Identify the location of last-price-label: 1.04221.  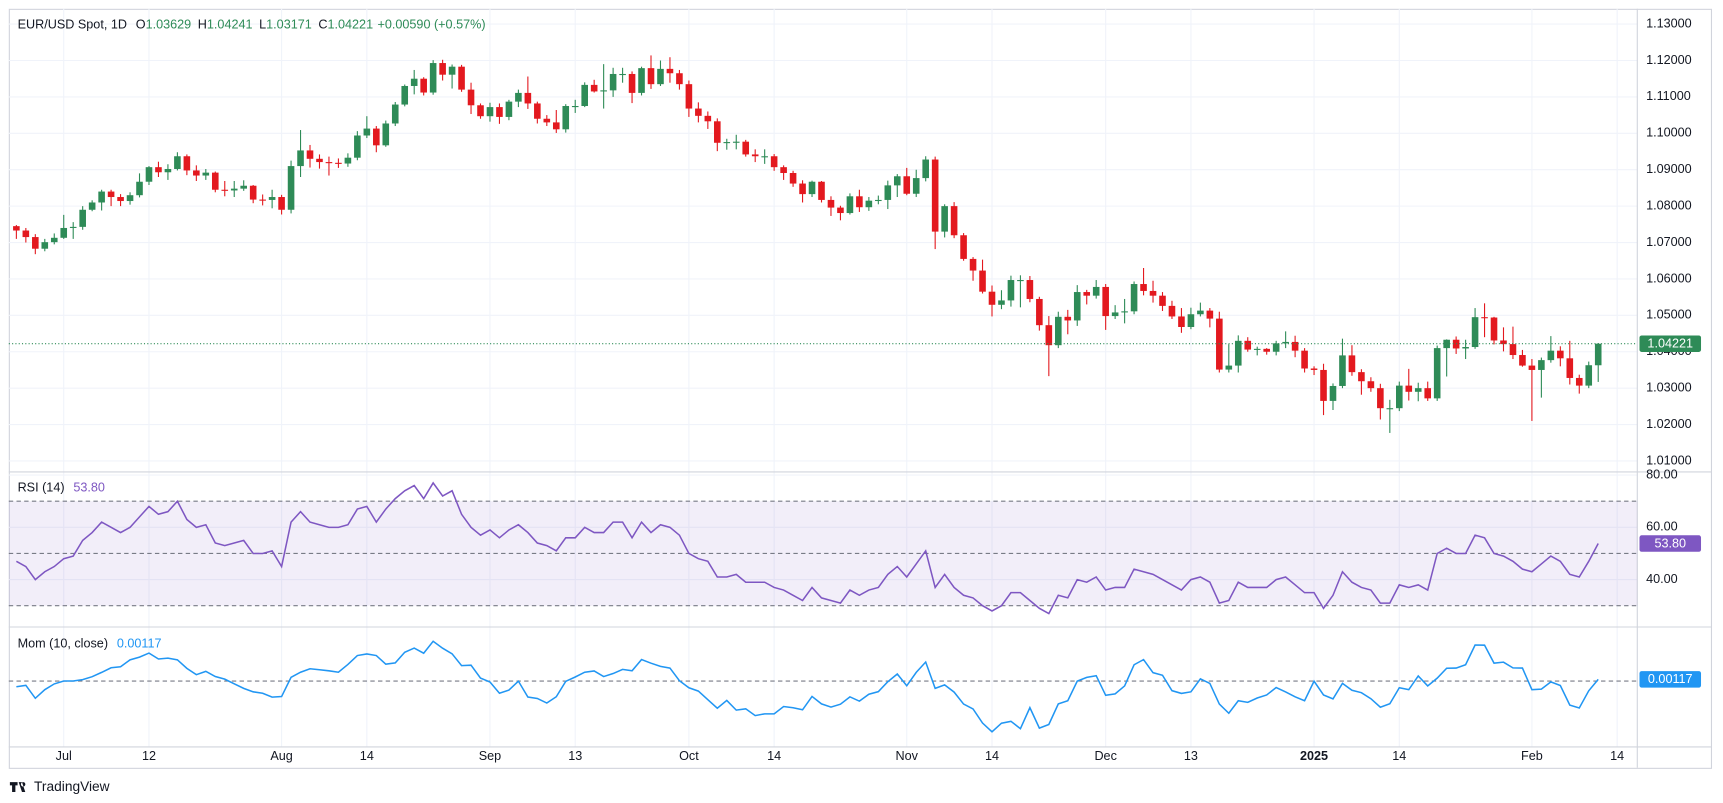
(1670, 343).